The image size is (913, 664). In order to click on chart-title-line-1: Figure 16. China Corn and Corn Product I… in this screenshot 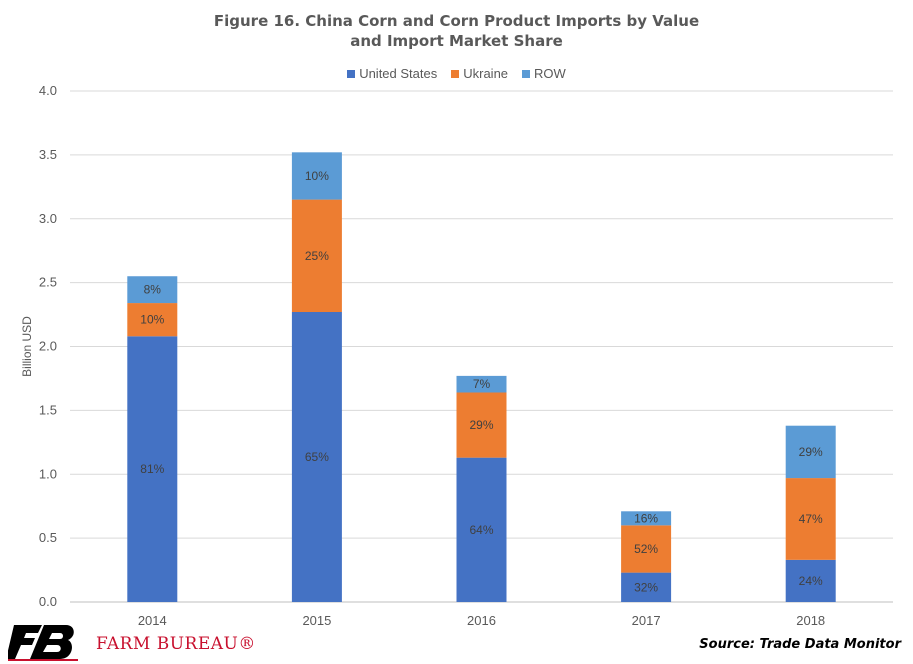, I will do `click(456, 21)`.